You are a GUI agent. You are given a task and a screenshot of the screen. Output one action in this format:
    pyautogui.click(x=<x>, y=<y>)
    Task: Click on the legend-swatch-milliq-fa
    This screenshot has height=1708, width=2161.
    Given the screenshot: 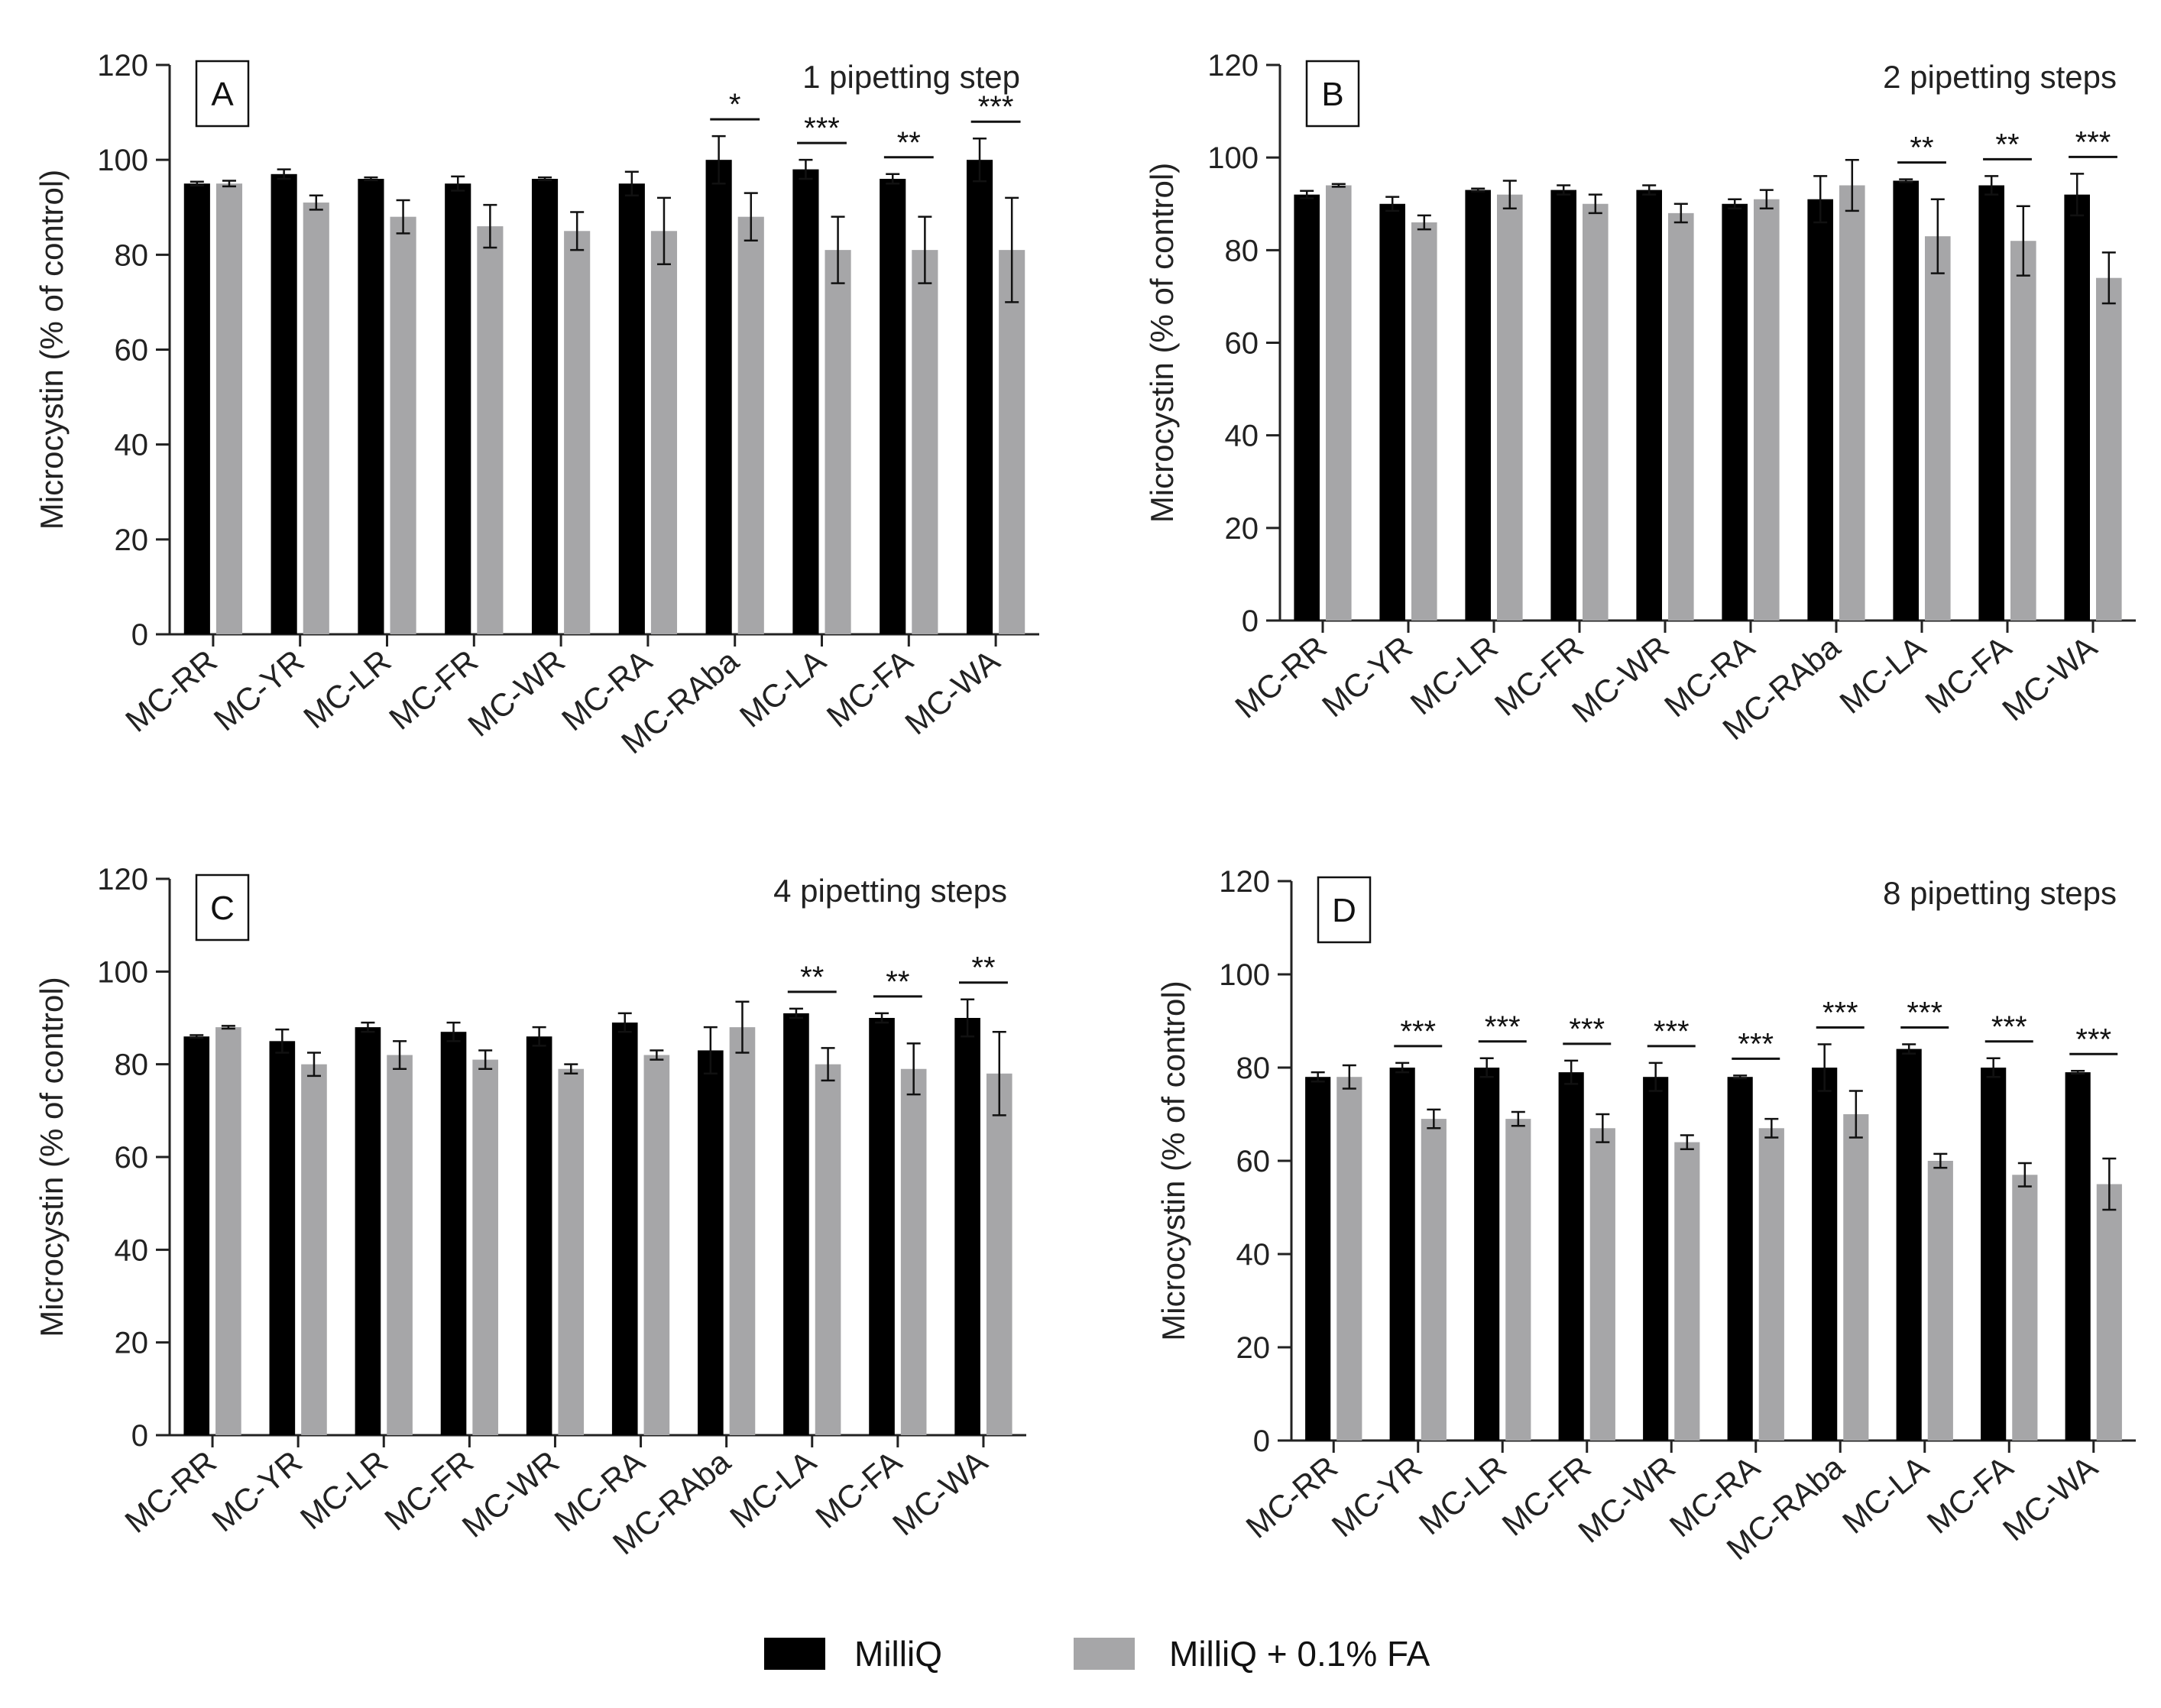 What is the action you would take?
    pyautogui.click(x=1105, y=1654)
    